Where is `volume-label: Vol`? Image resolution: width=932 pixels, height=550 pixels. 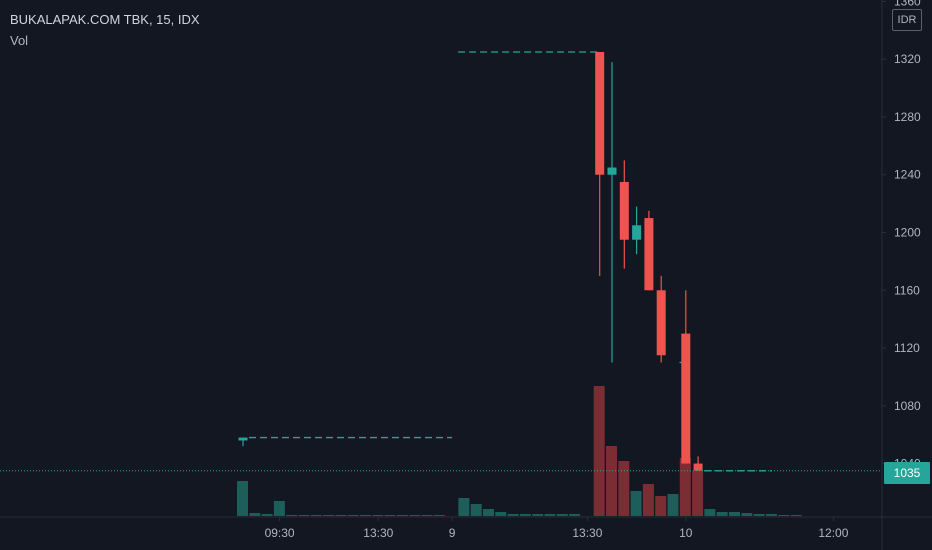
volume-label: Vol is located at coordinates (19, 40).